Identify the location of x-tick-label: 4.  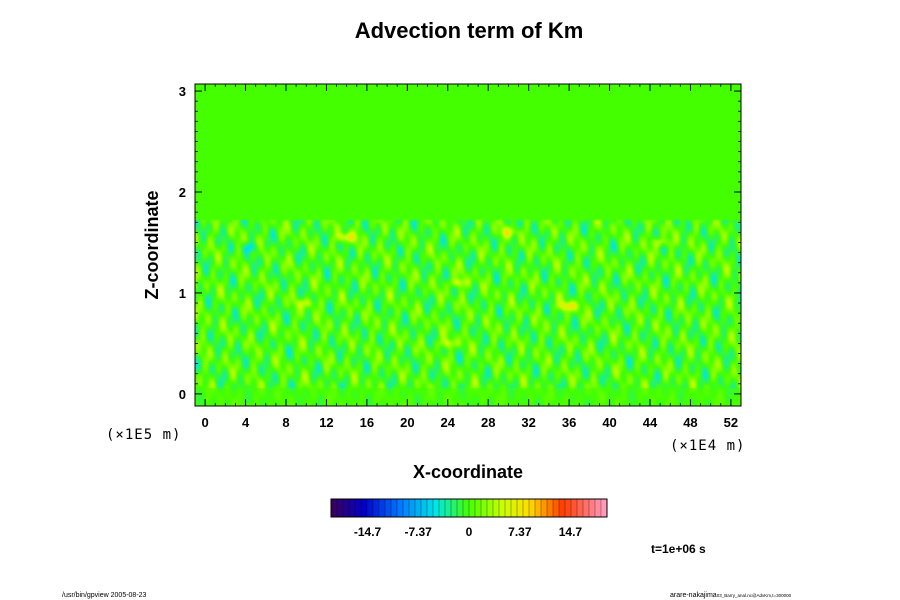
(246, 422).